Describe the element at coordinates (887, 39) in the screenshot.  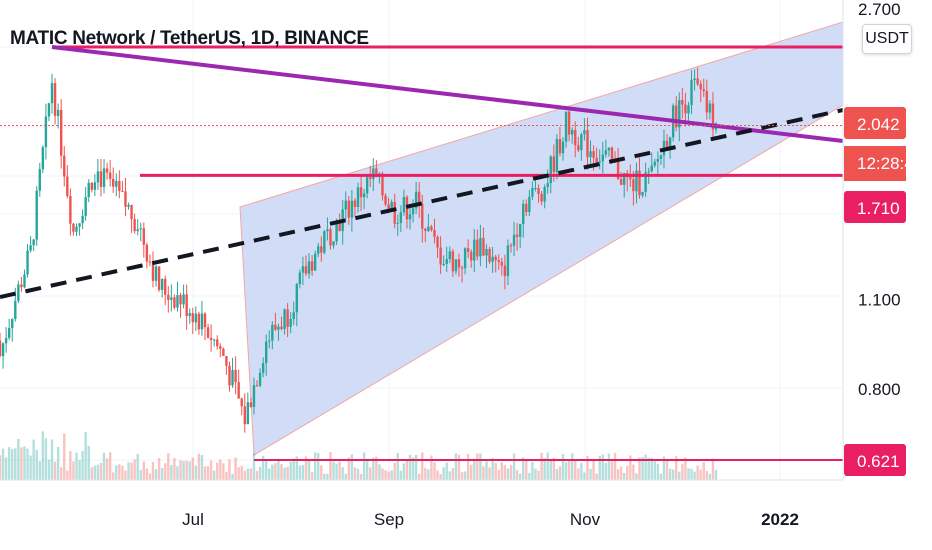
I see `currency-button: USDT` at that location.